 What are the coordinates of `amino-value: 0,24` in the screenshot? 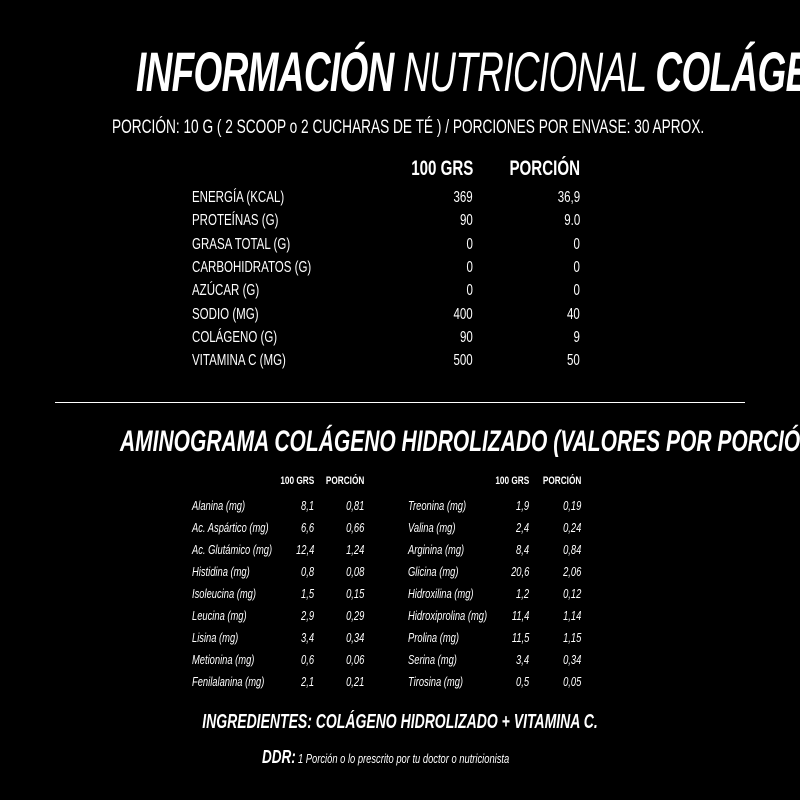 It's located at (571, 527).